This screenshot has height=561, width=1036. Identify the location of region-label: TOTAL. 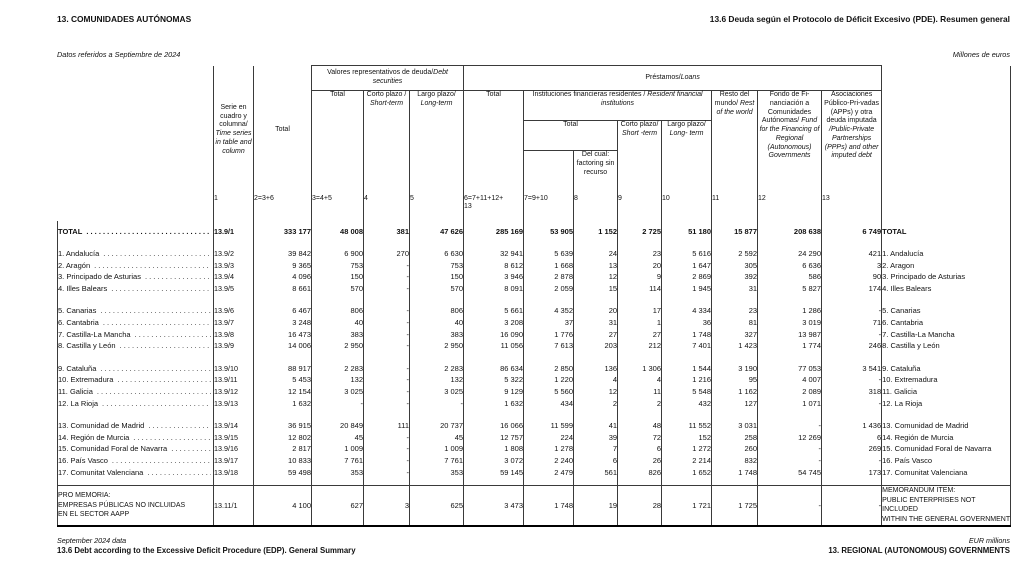
(70, 231).